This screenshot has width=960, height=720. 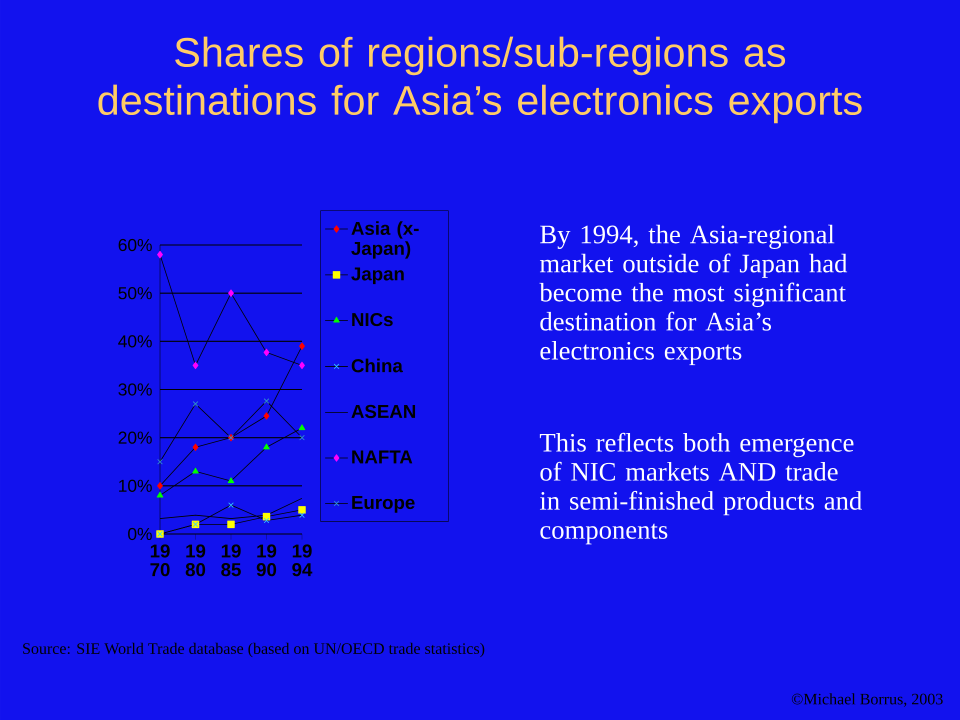 What do you see at coordinates (382, 457) in the screenshot?
I see `legend-label: NAFTA` at bounding box center [382, 457].